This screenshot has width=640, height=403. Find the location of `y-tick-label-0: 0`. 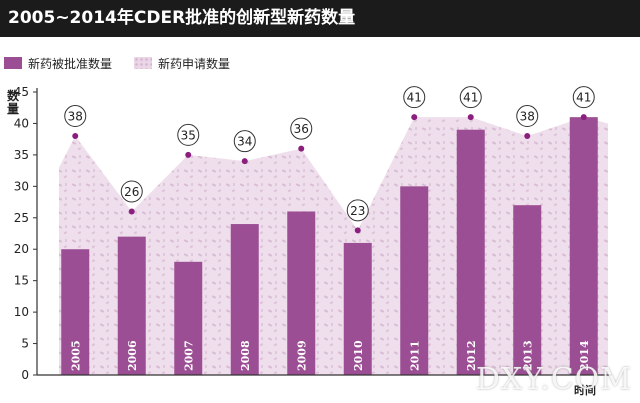

y-tick-label-0: 0 is located at coordinates (25, 375).